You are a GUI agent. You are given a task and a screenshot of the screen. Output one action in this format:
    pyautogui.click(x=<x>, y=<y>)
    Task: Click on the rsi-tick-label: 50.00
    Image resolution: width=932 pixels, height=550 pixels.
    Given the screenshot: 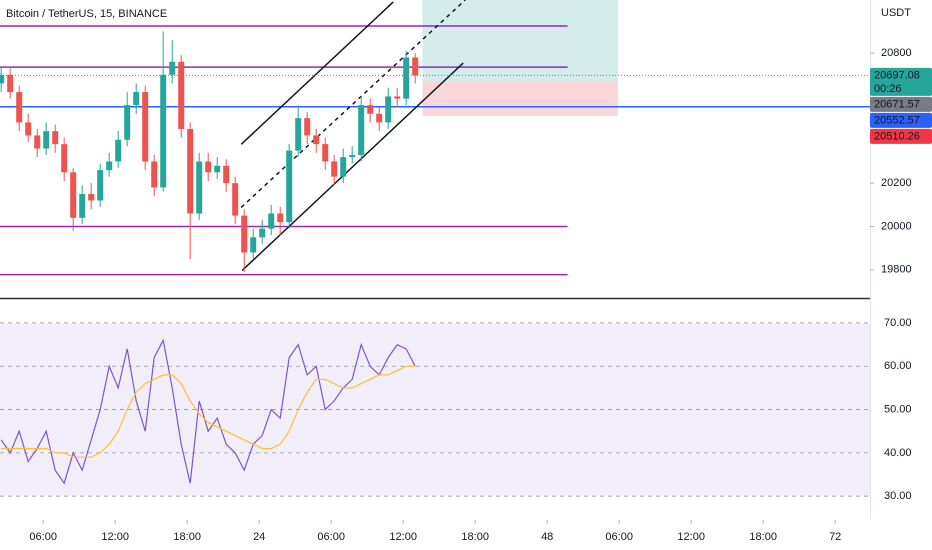 What is the action you would take?
    pyautogui.click(x=898, y=409)
    